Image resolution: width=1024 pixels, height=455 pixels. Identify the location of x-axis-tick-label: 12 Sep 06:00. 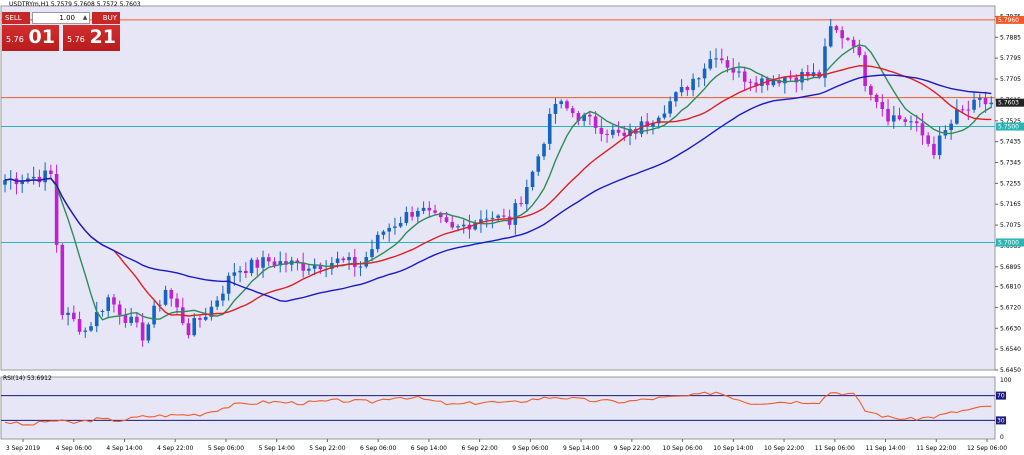
(987, 448).